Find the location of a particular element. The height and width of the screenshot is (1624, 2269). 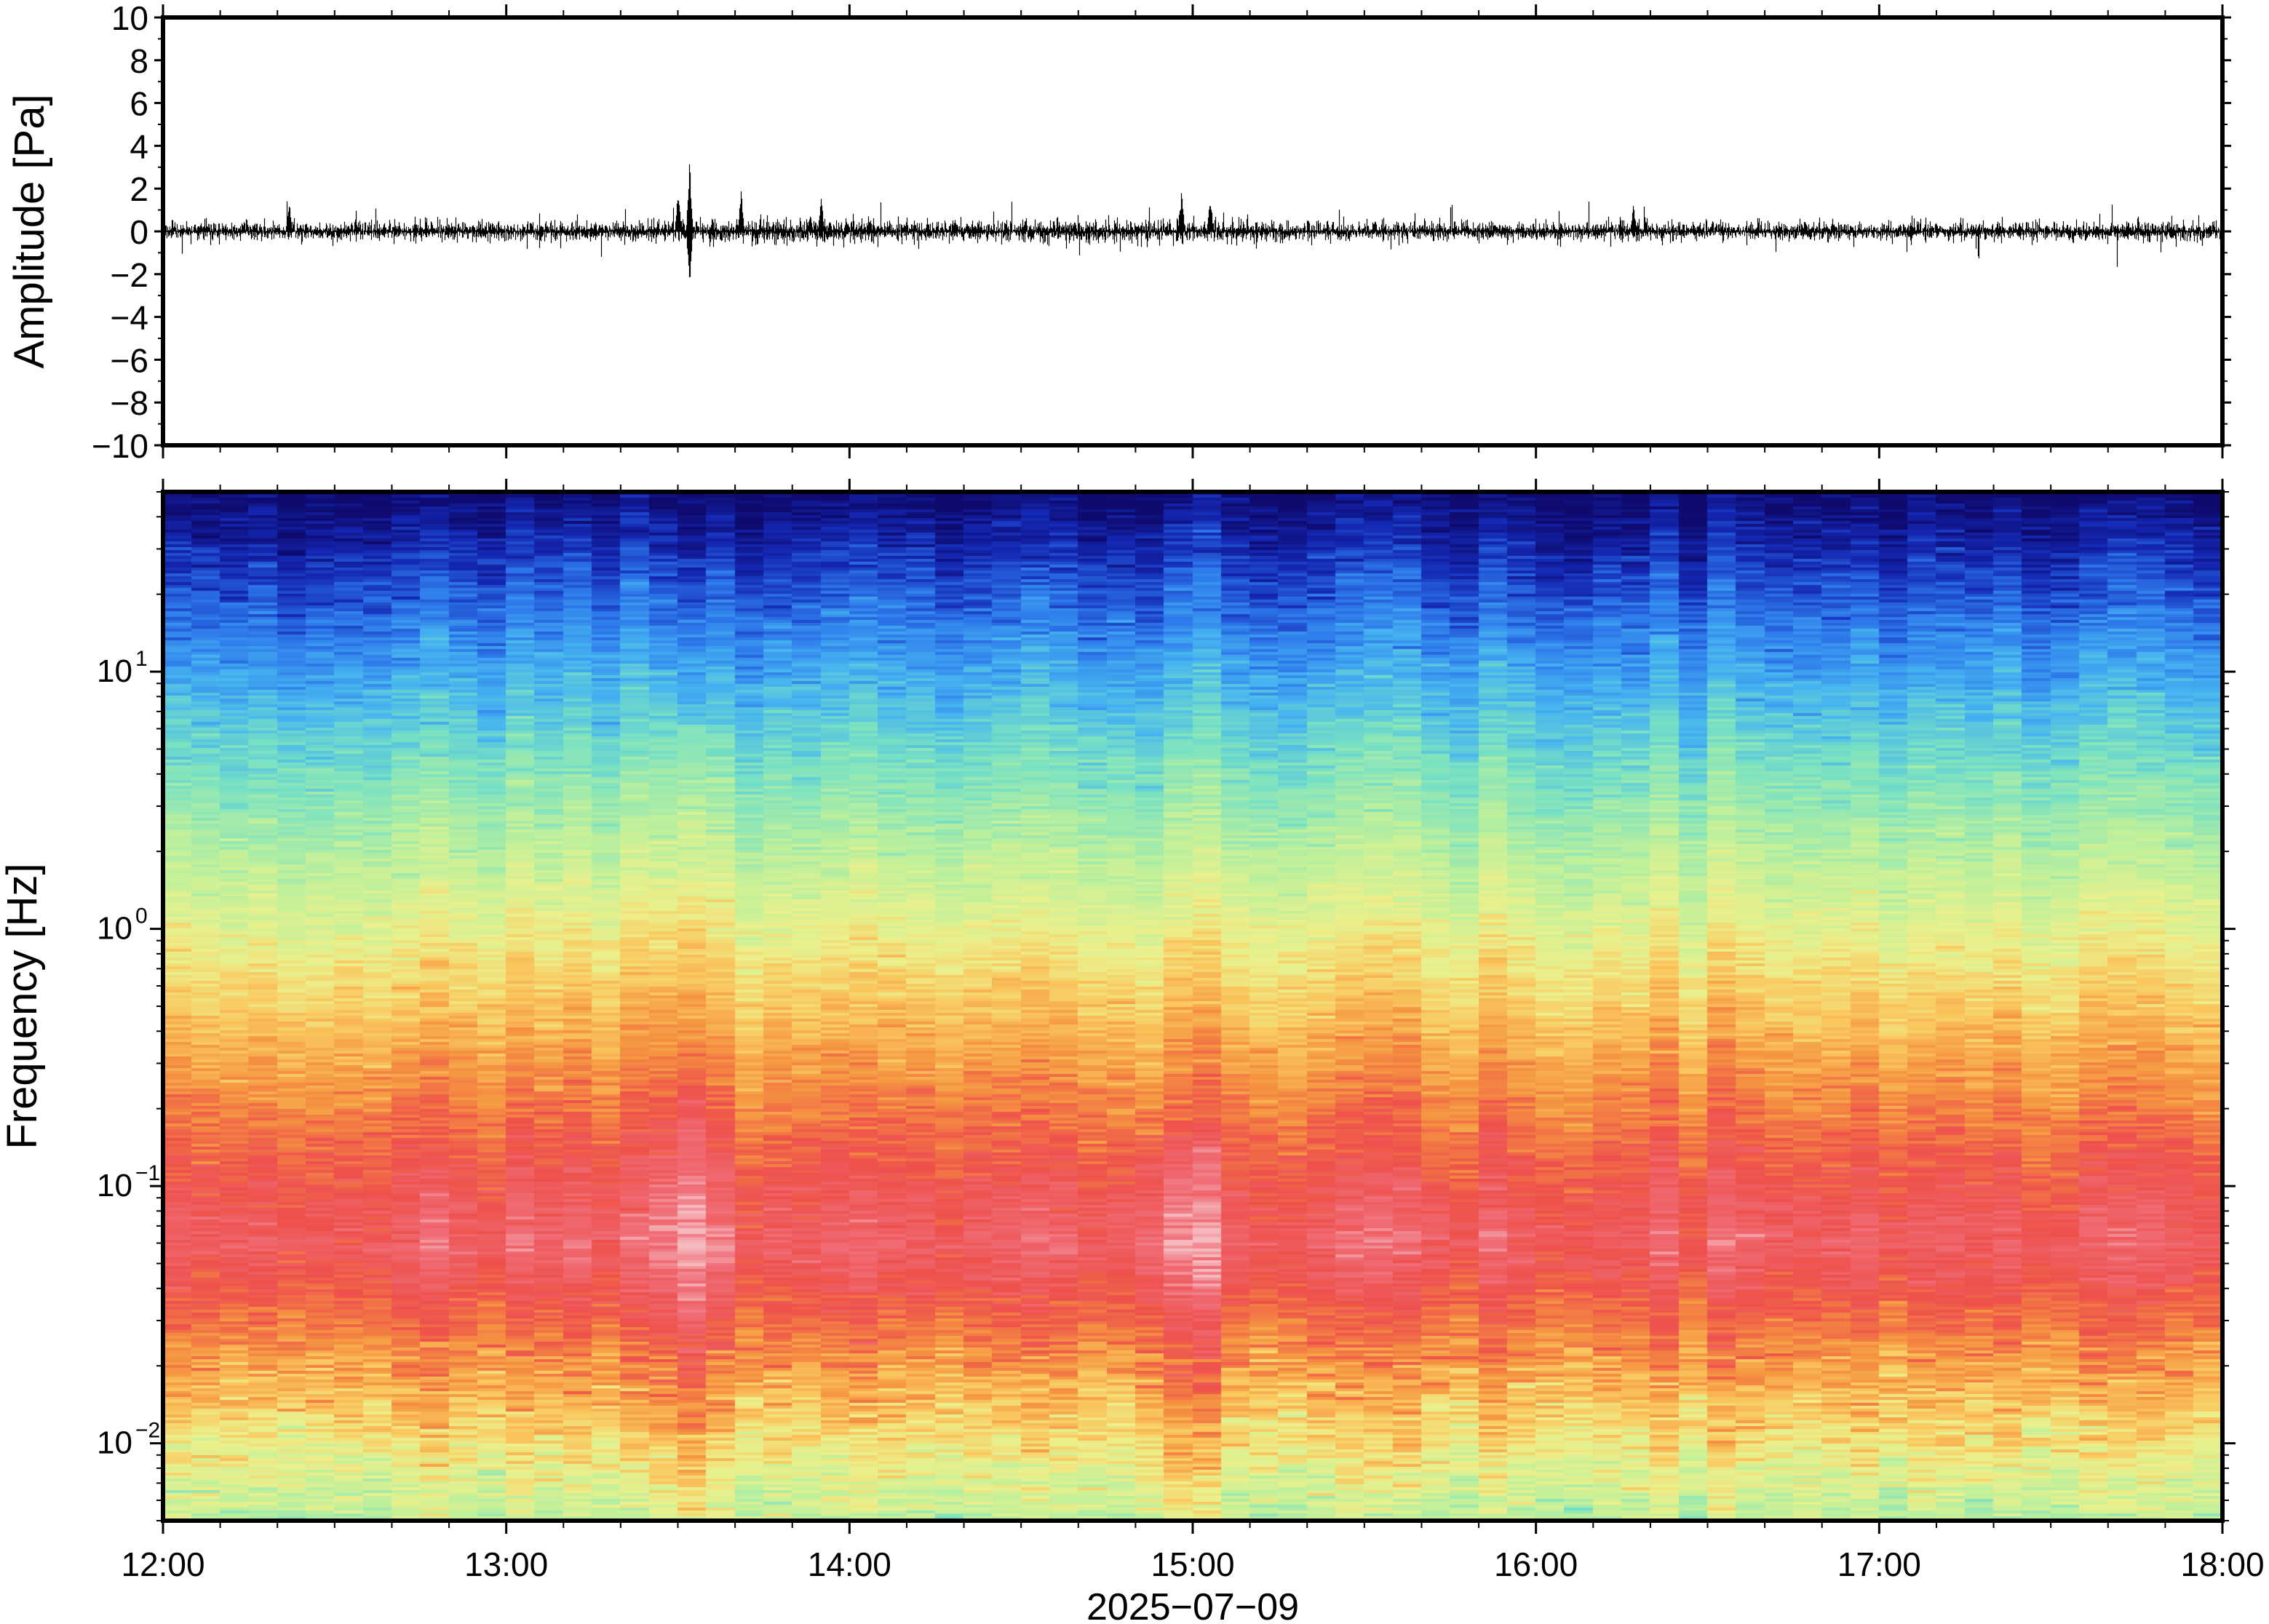

waveform-ytick-label: 0 is located at coordinates (139, 232).